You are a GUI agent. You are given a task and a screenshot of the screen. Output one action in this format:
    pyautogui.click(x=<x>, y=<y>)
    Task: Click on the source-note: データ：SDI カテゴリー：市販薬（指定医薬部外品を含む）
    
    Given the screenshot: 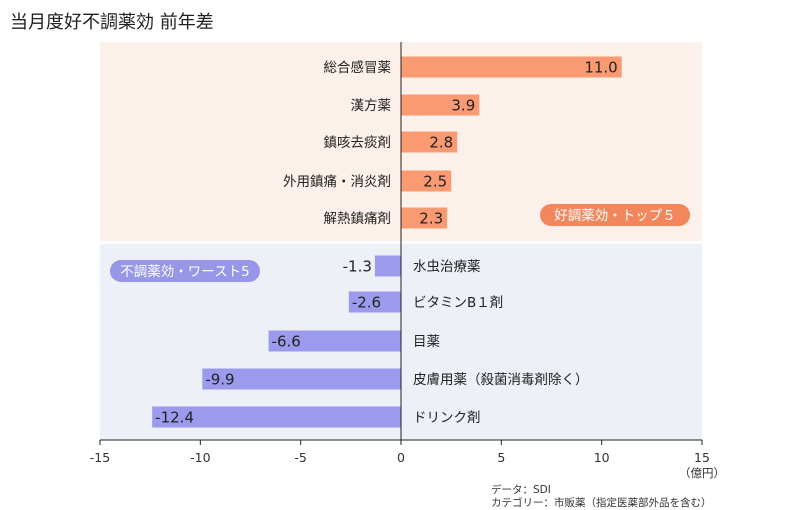 What is the action you would take?
    pyautogui.click(x=601, y=497)
    